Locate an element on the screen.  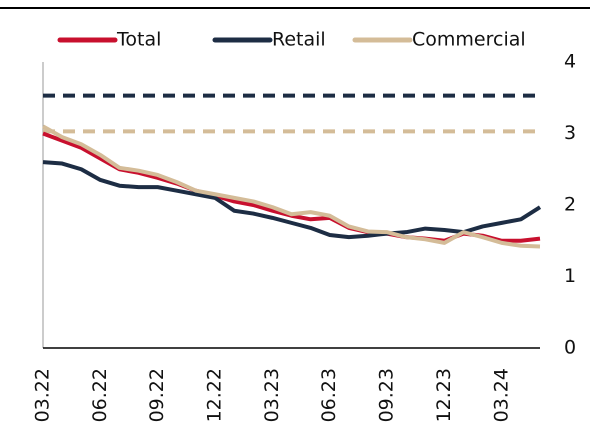
x-tick-label: 06.22 is located at coordinates (100, 395).